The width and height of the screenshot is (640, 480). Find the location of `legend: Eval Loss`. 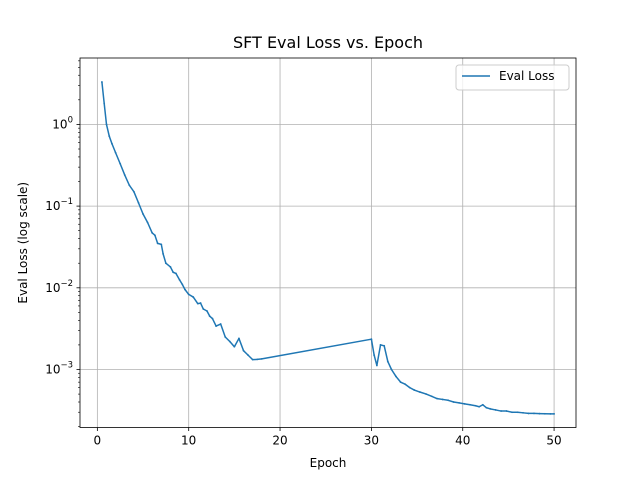

legend: Eval Loss is located at coordinates (512, 77).